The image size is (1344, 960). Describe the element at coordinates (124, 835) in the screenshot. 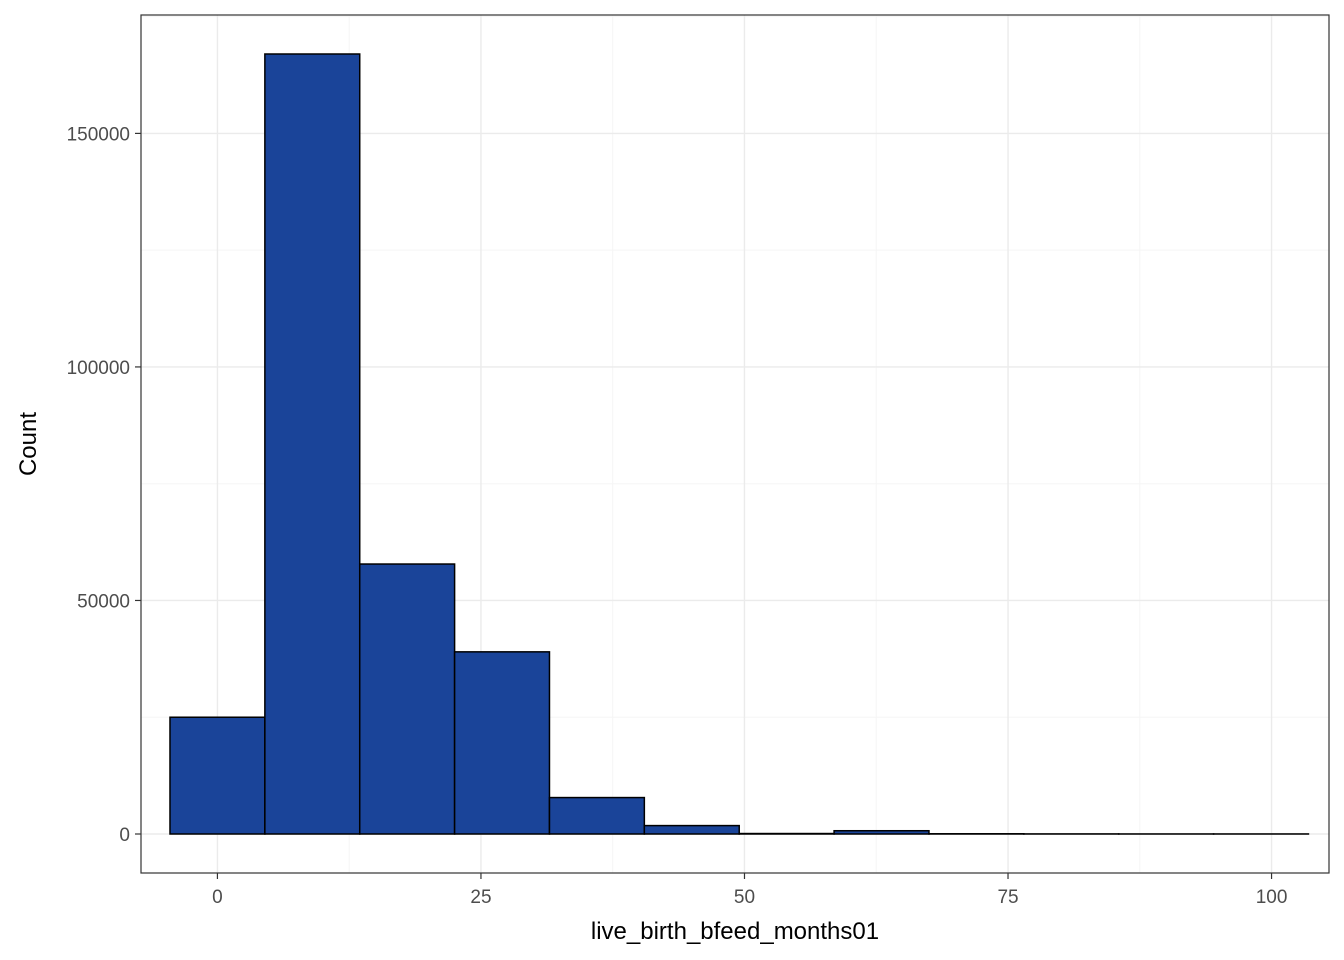

I see `y-tick-label: 0` at that location.